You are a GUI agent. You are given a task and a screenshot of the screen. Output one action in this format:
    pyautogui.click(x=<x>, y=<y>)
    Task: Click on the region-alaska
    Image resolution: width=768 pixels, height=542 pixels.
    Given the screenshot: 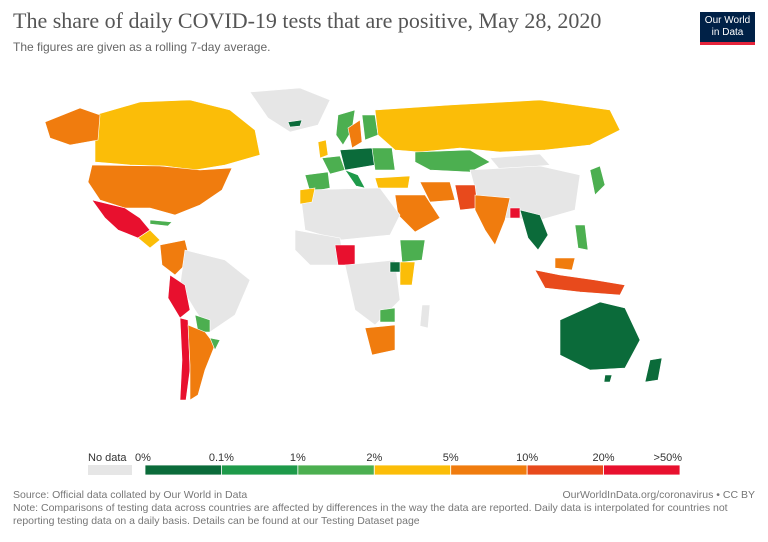 What is the action you would take?
    pyautogui.click(x=72, y=126)
    